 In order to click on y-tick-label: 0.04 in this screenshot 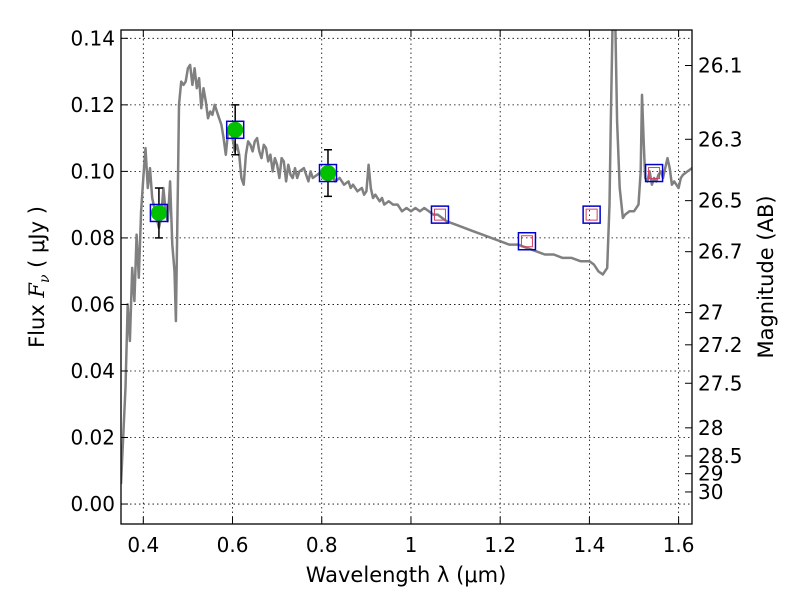, I will do `click(92, 371)`.